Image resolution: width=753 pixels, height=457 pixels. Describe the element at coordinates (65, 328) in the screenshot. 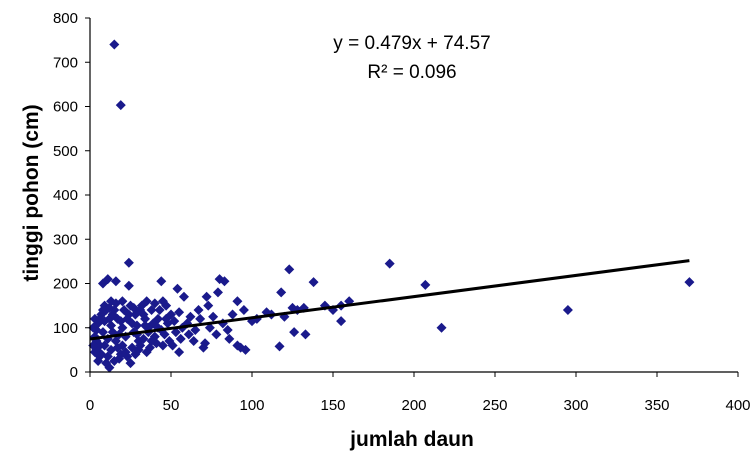

I see `y-tick-label: 100` at that location.